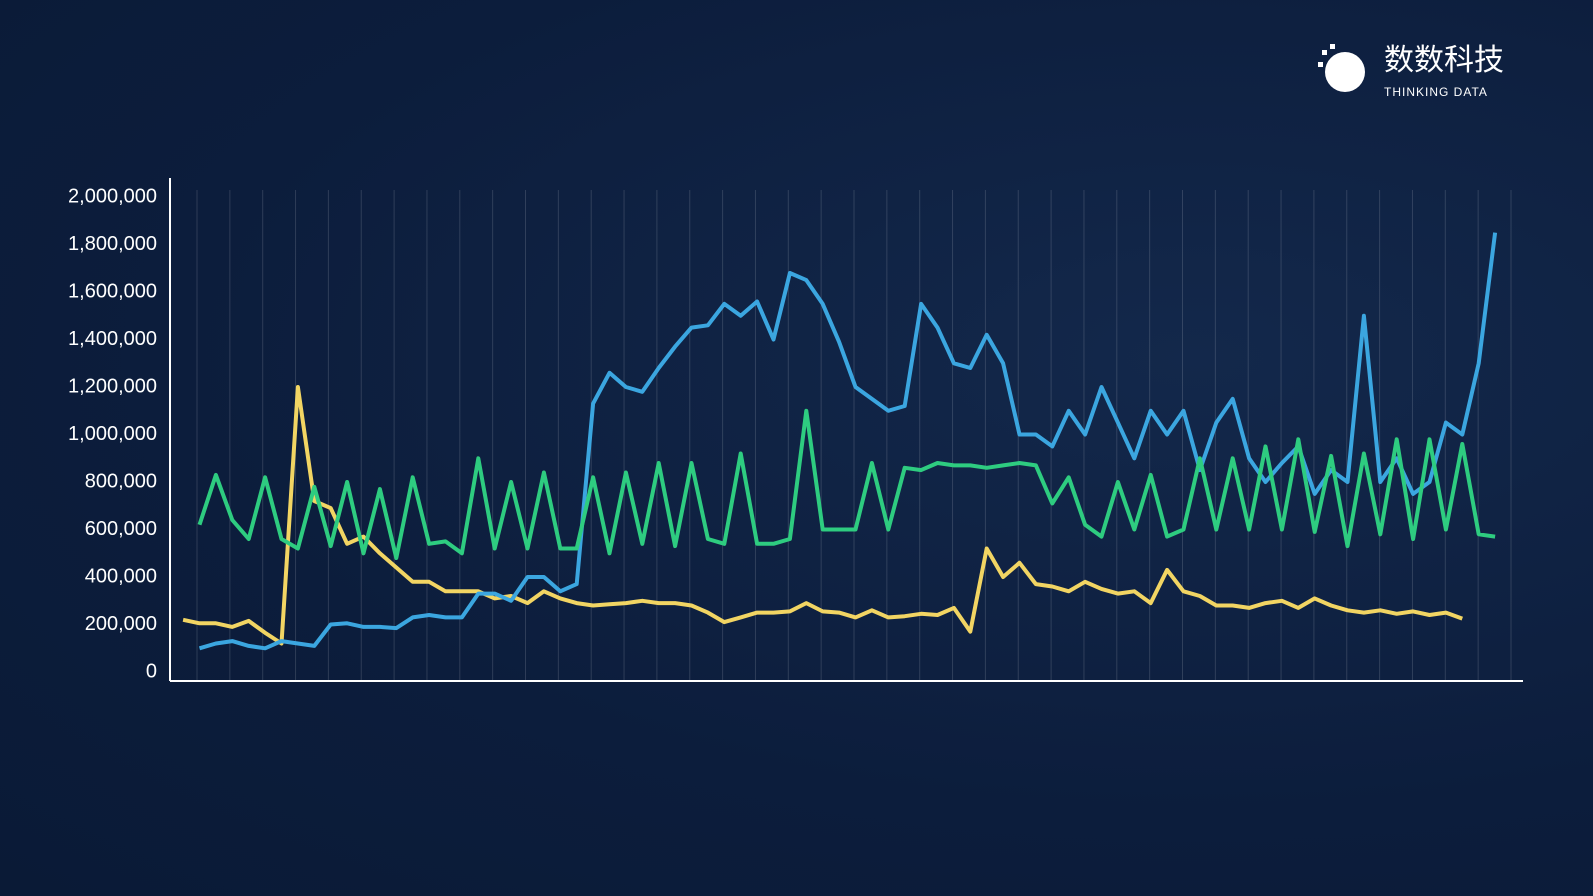 Image resolution: width=1593 pixels, height=896 pixels. What do you see at coordinates (1444, 60) in the screenshot?
I see `brand-name: 数数科技` at bounding box center [1444, 60].